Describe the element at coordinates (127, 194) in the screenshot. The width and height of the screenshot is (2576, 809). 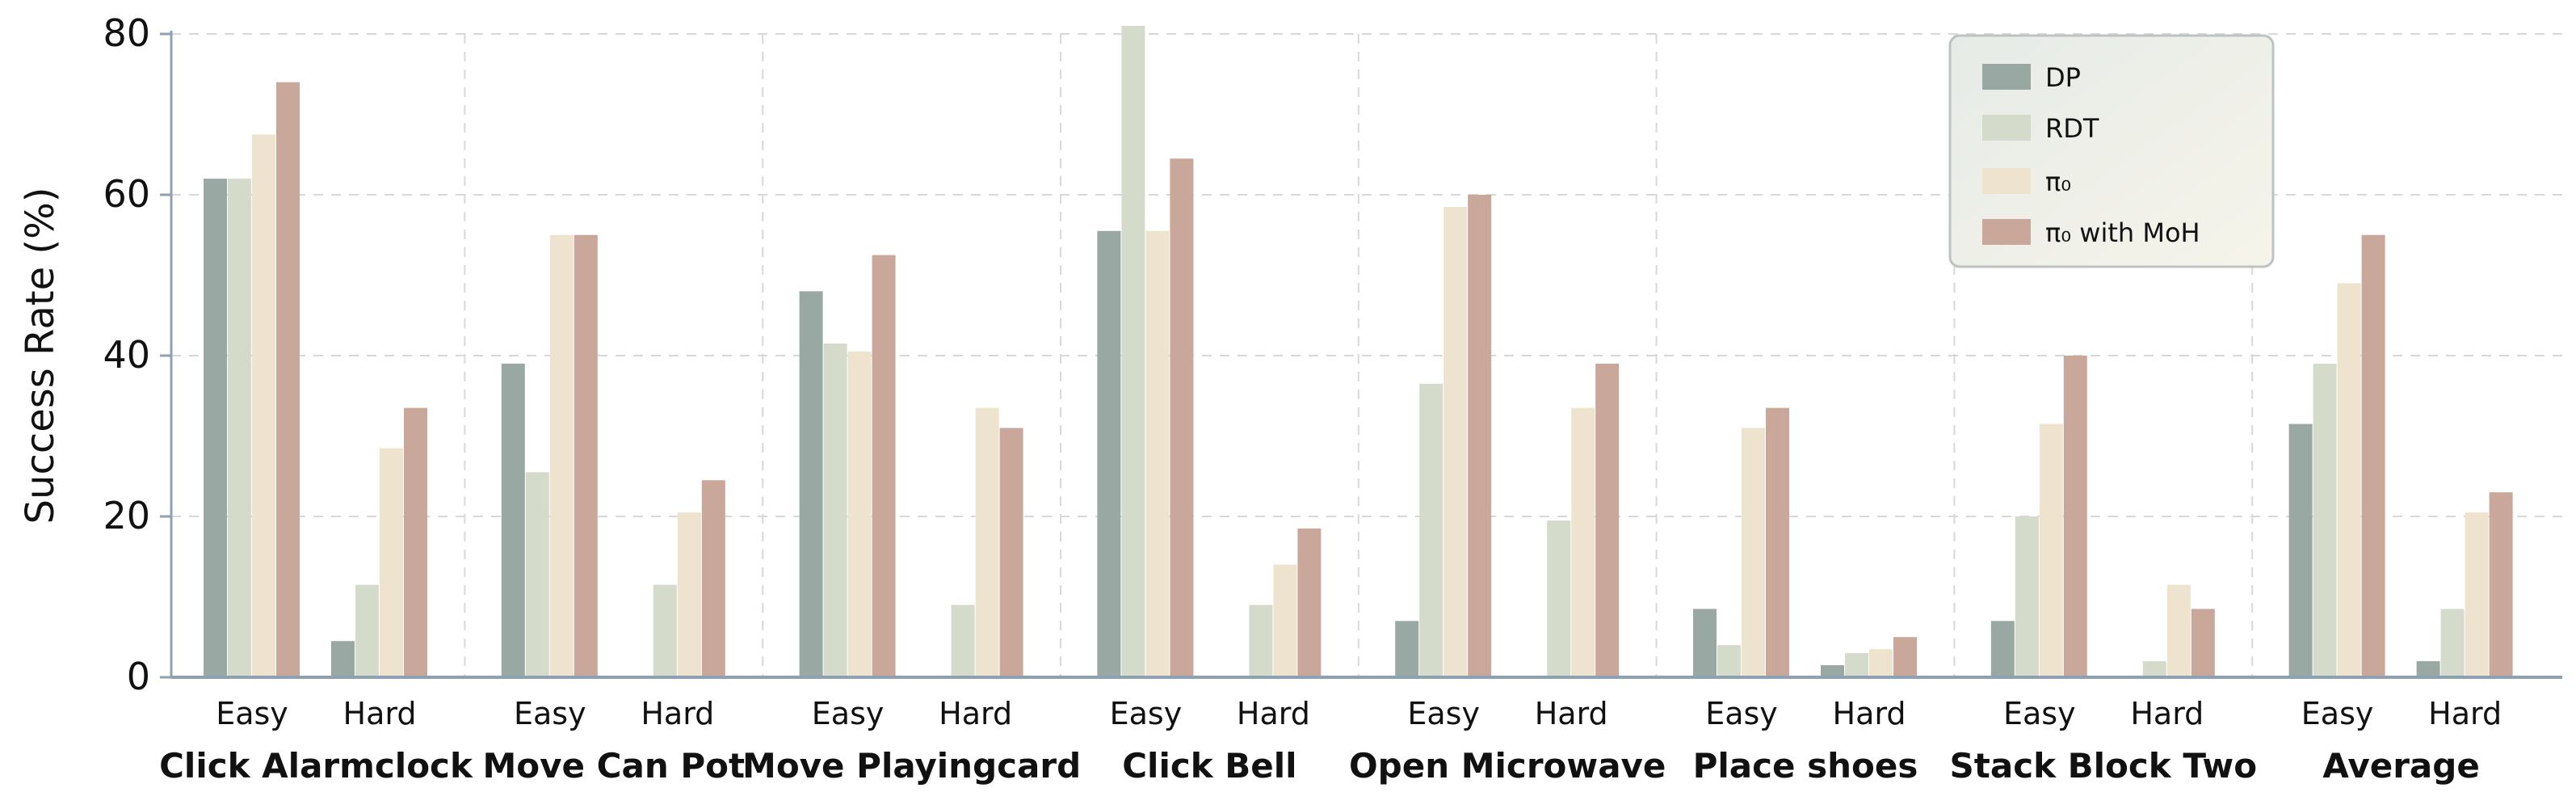
I see `y-tick-label: 60` at that location.